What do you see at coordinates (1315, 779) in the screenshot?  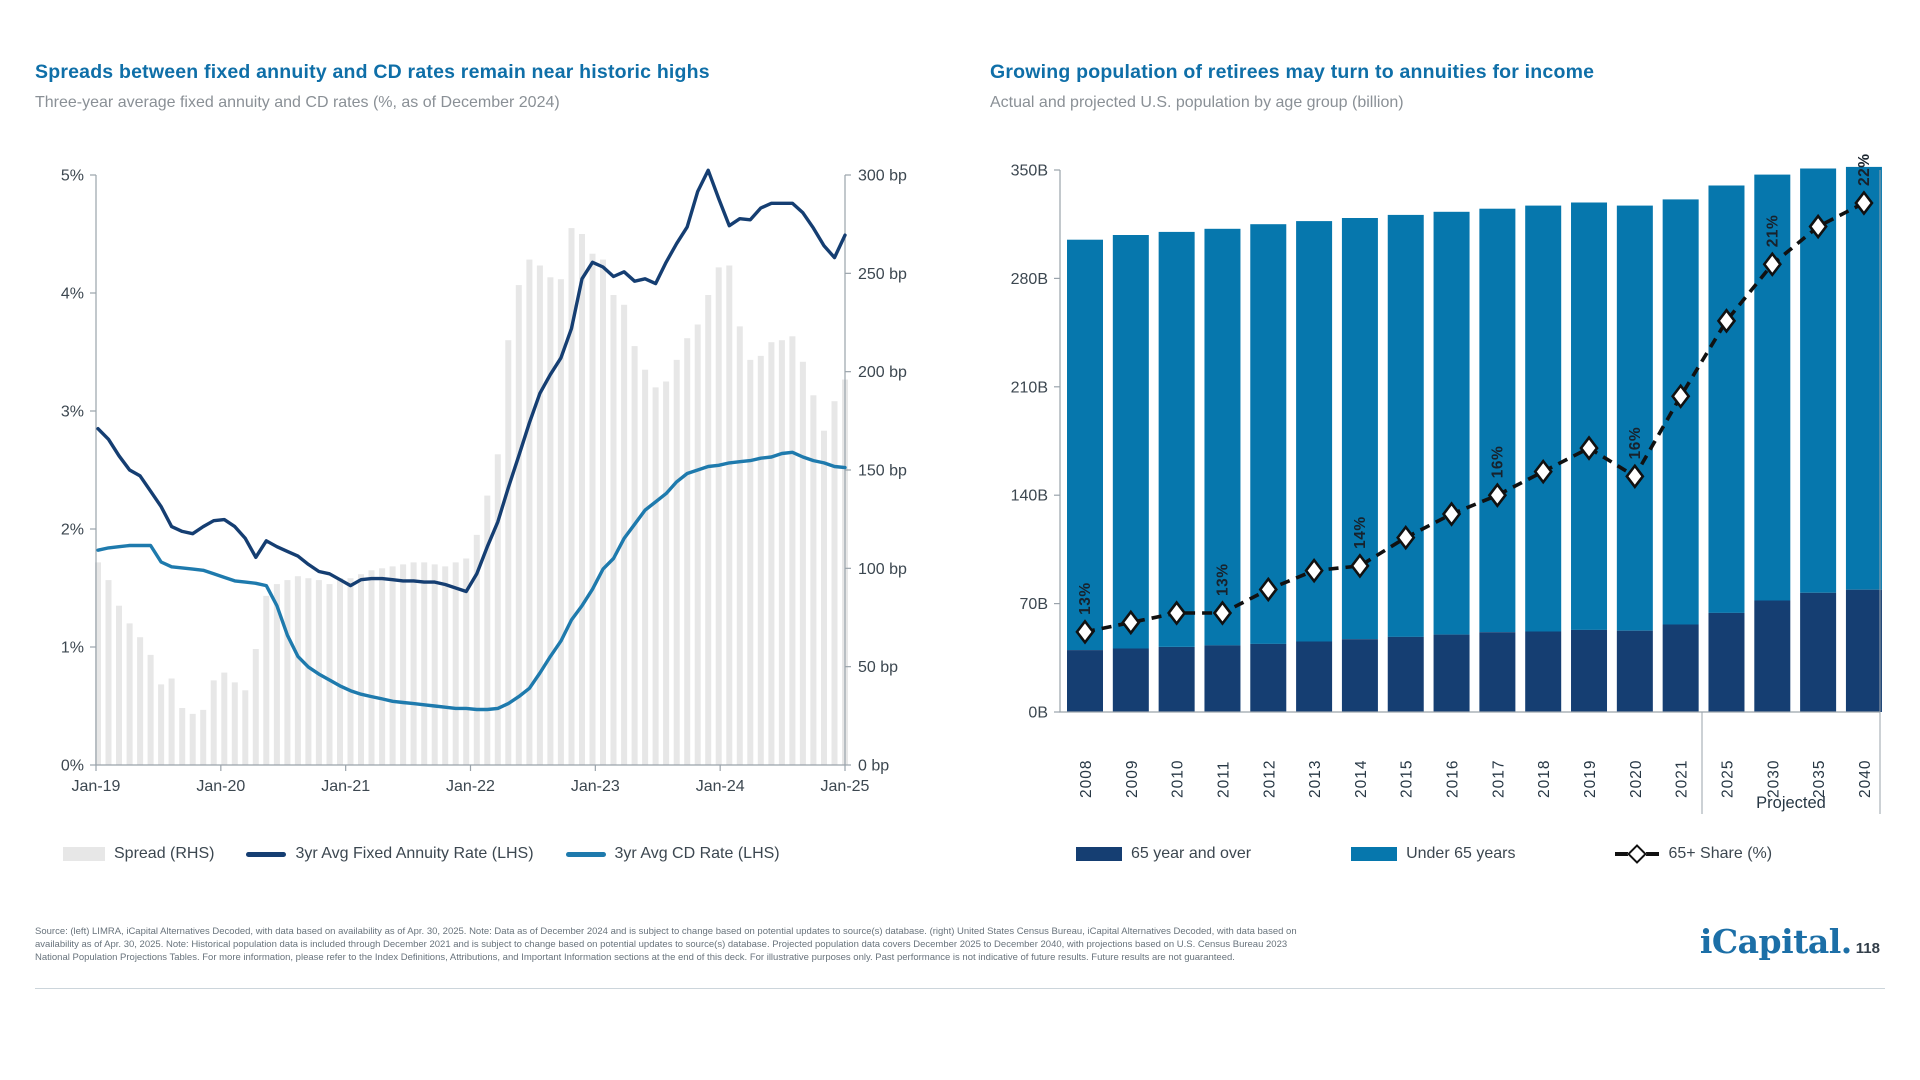 I see `svg-text: 2013` at bounding box center [1315, 779].